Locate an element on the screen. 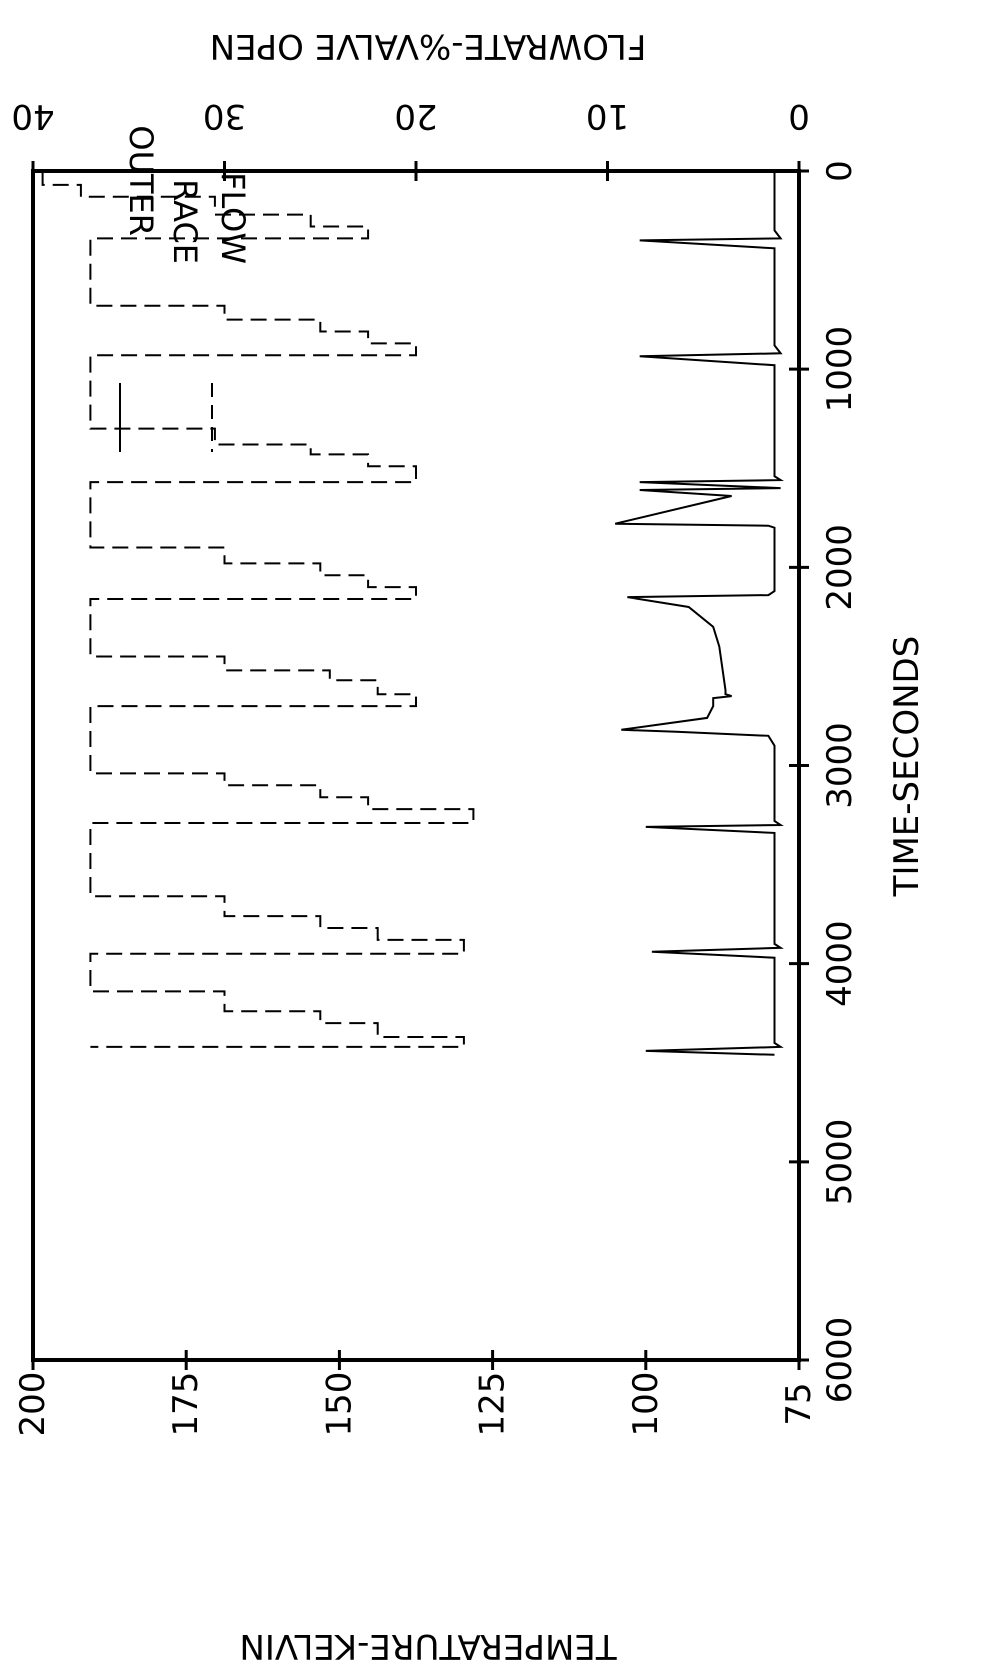 This screenshot has width=994, height=1676. y-left-tick-label: 125 is located at coordinates (493, 1404).